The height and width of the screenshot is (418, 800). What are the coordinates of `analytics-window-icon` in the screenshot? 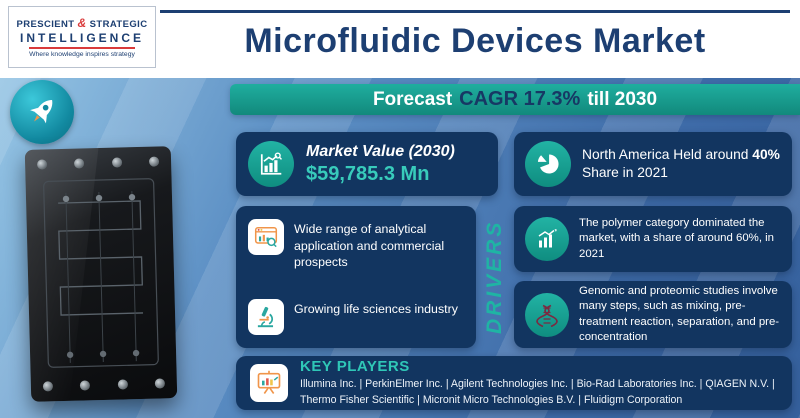 It's located at (266, 237).